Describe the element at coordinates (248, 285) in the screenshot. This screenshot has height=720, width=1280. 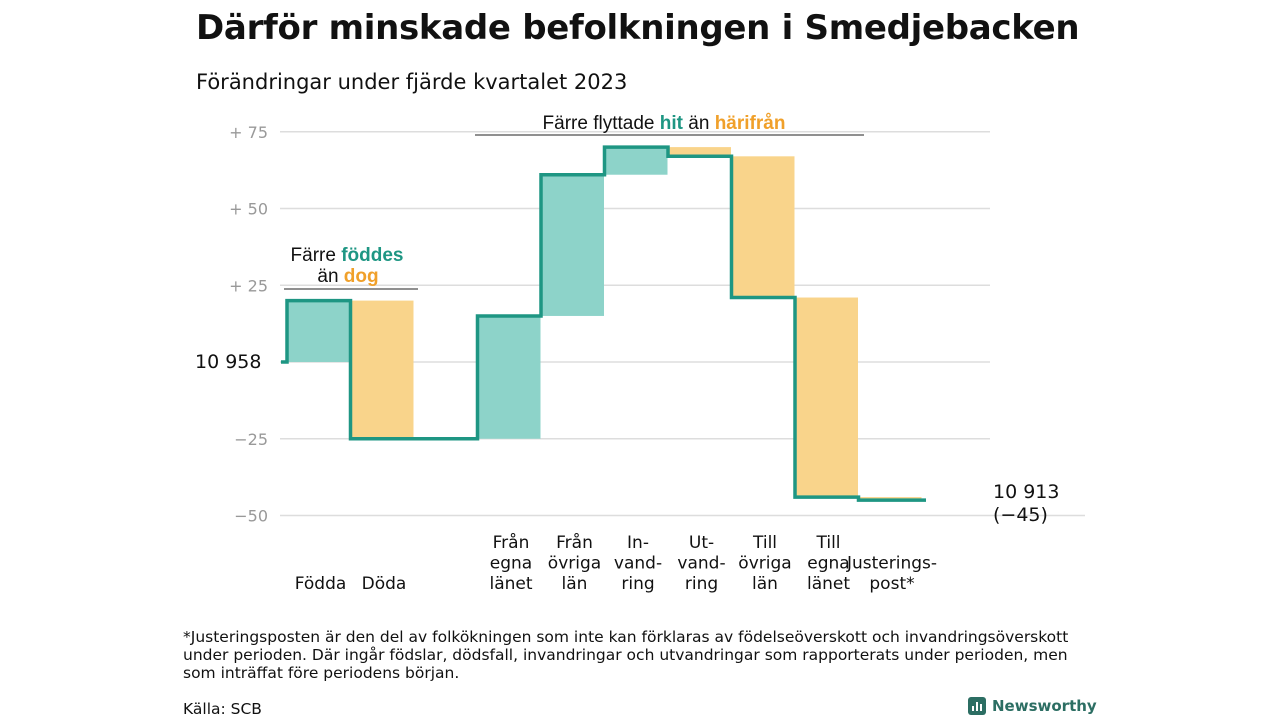
I see `y-tick-label: + 25` at that location.